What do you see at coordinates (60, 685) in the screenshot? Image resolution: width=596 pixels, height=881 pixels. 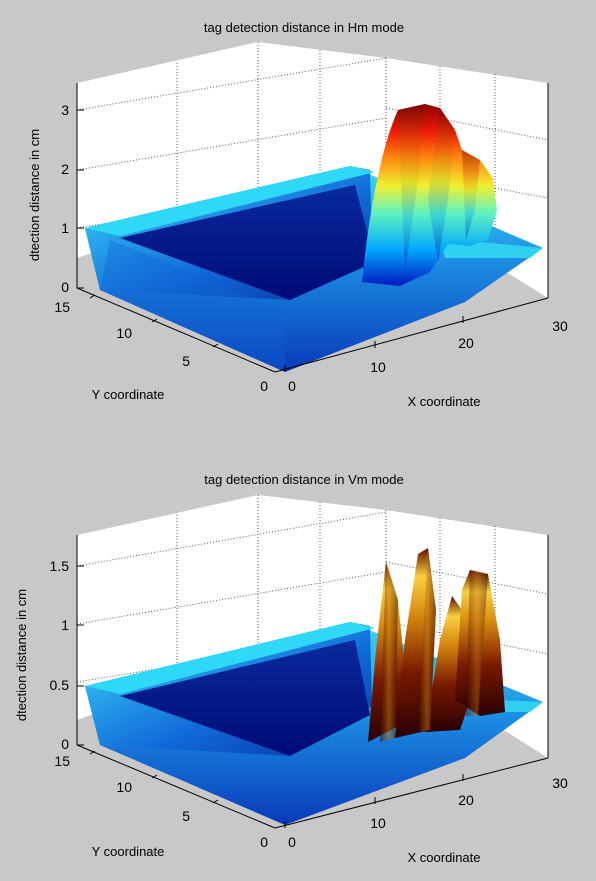 I see `z-tick-0.5: 0.5` at bounding box center [60, 685].